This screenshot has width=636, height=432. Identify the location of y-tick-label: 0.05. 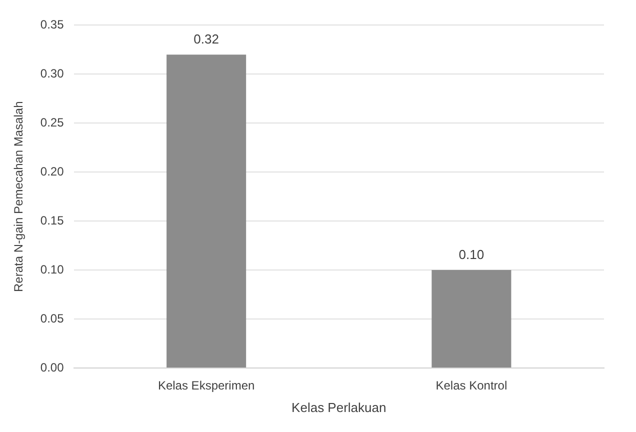
(52, 318).